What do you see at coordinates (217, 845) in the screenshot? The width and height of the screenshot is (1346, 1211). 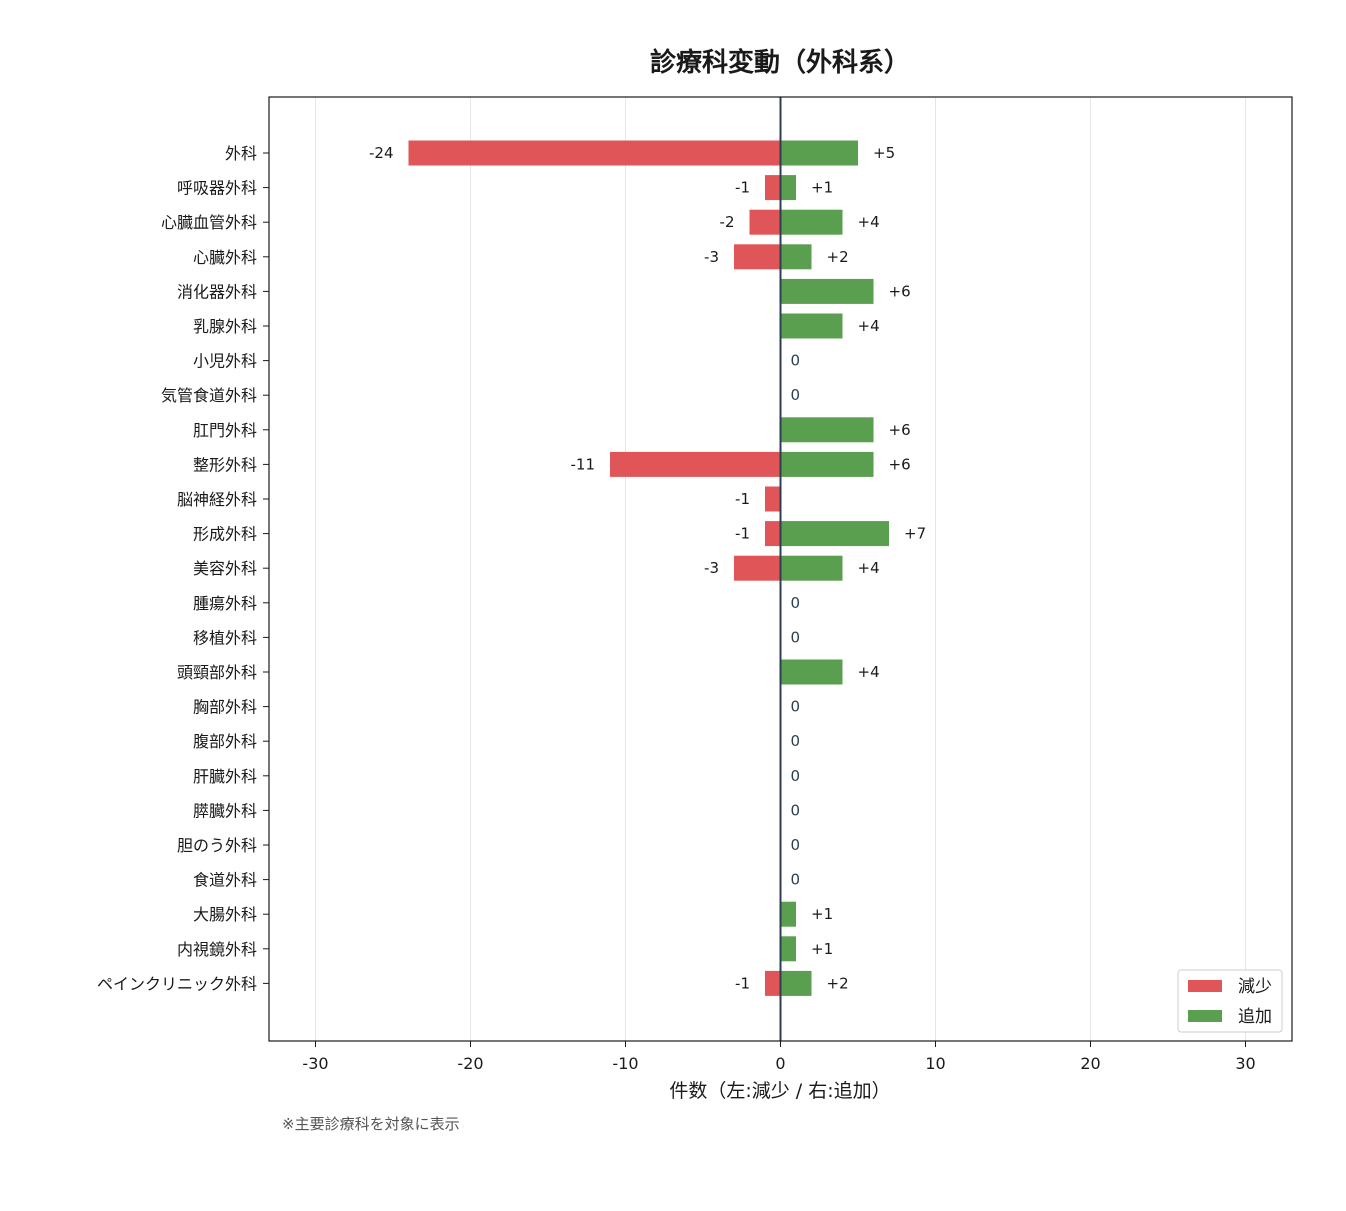 I see `category-label: 胆のう外科` at bounding box center [217, 845].